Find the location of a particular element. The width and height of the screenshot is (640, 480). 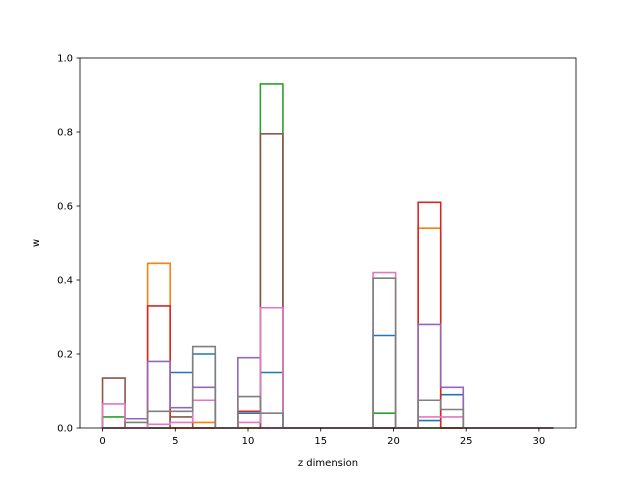

y-tick-label: 0.4 is located at coordinates (65, 281).